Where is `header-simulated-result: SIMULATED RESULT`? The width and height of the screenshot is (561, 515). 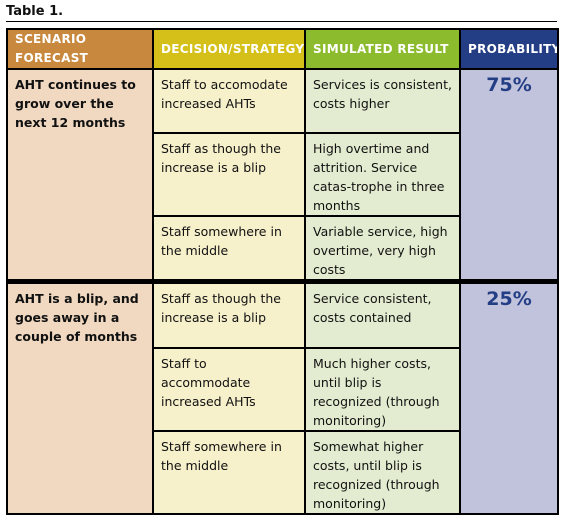 header-simulated-result: SIMULATED RESULT is located at coordinates (382, 49).